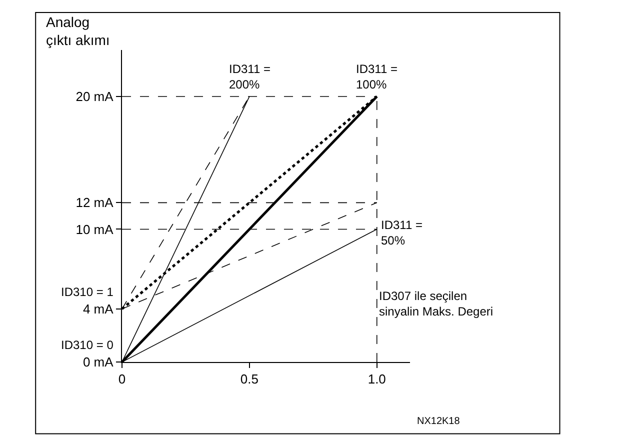  Describe the element at coordinates (98, 362) in the screenshot. I see `y-tick-label: 0 mA` at that location.